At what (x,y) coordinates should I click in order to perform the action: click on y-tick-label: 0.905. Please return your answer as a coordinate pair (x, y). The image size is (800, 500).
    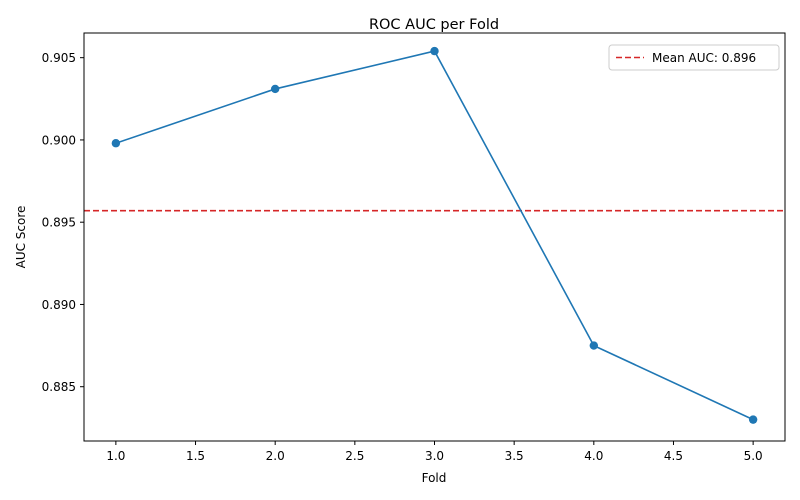
    Looking at the image, I should click on (59, 58).